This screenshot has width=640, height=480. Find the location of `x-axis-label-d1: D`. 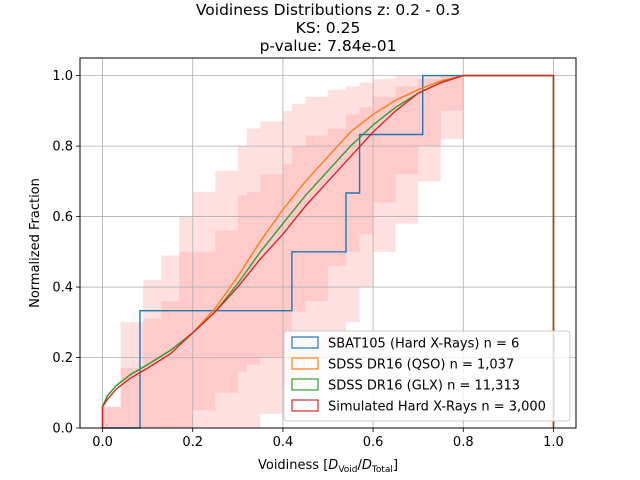

x-axis-label-d1: D is located at coordinates (333, 465).